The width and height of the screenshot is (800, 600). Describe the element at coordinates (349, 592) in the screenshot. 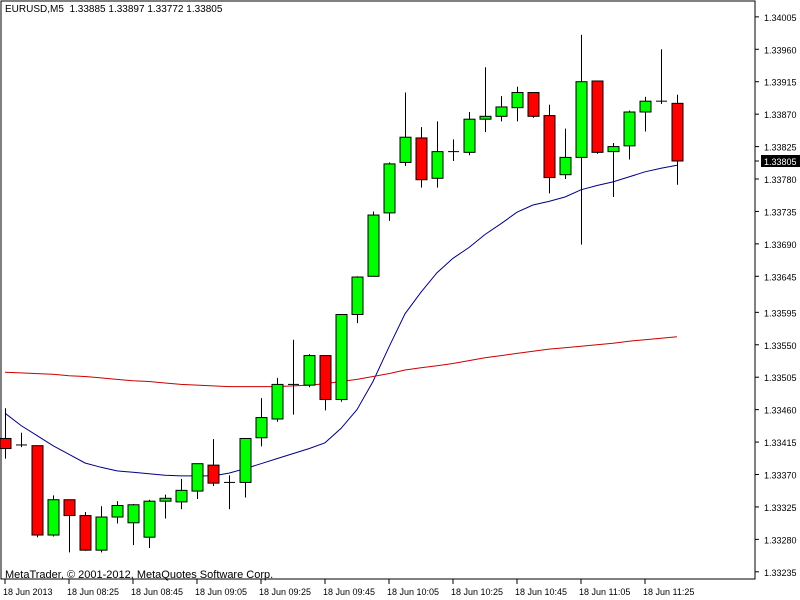

I see `time-axis-label: 18 Jun 09:45` at that location.